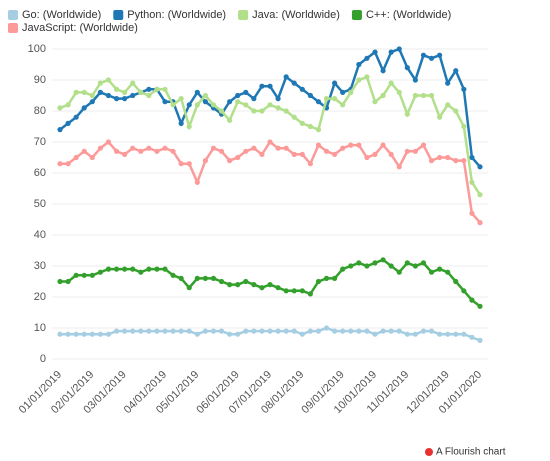  I want to click on legend-item: Python: (Worldwide), so click(169, 15).